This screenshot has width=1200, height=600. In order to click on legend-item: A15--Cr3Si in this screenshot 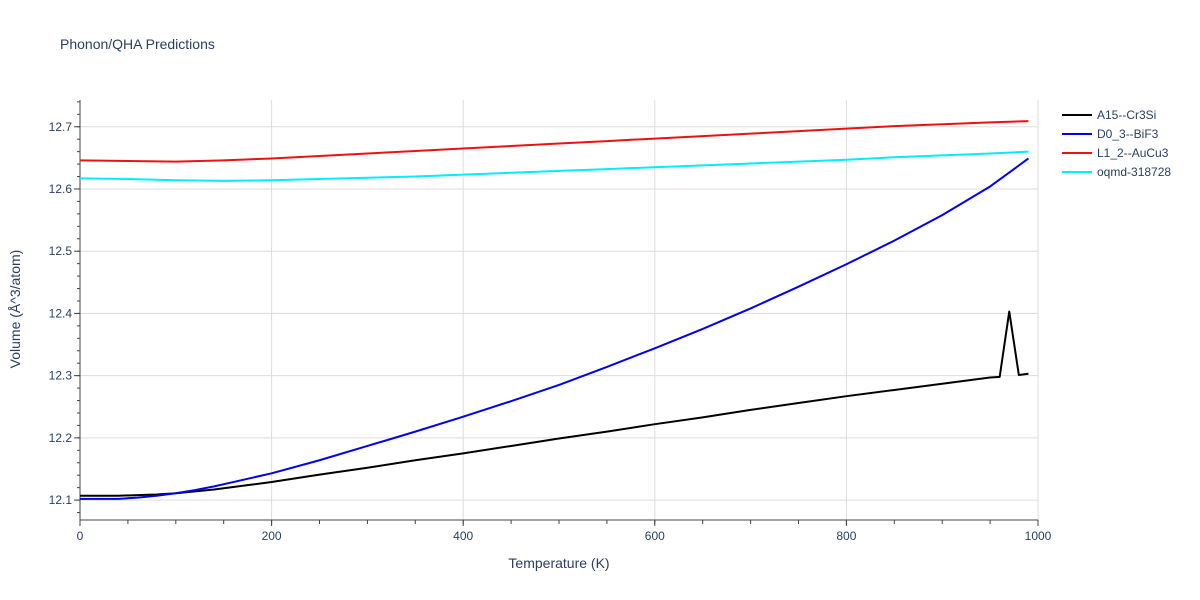, I will do `click(1109, 115)`.